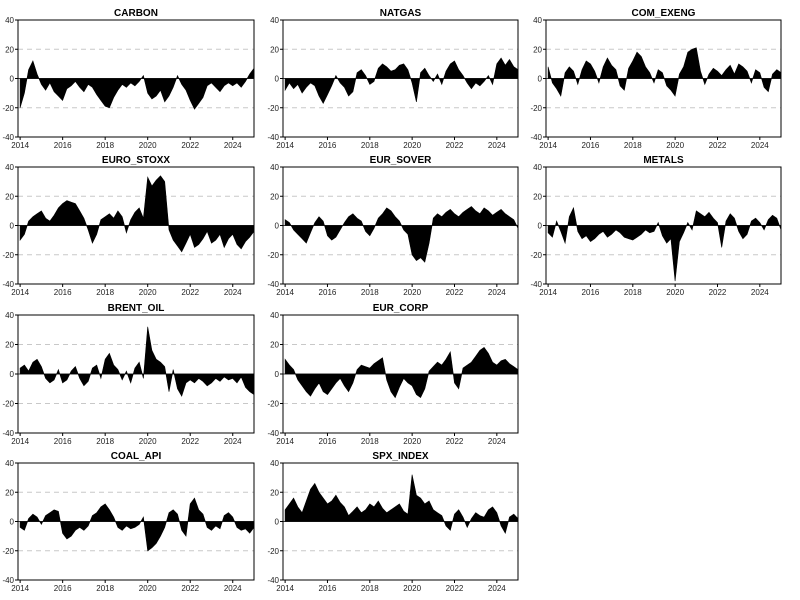 The height and width of the screenshot is (600, 800). What do you see at coordinates (664, 13) in the screenshot?
I see `panel-title: COM_EXENG` at bounding box center [664, 13].